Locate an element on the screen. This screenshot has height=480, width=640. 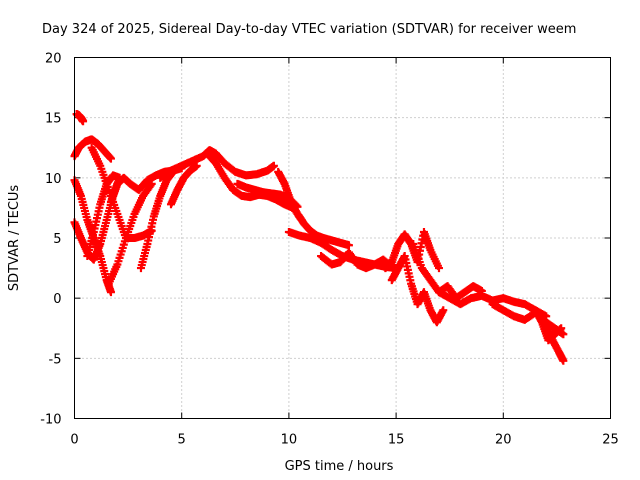
series-track-j is located at coordinates (217, 164).